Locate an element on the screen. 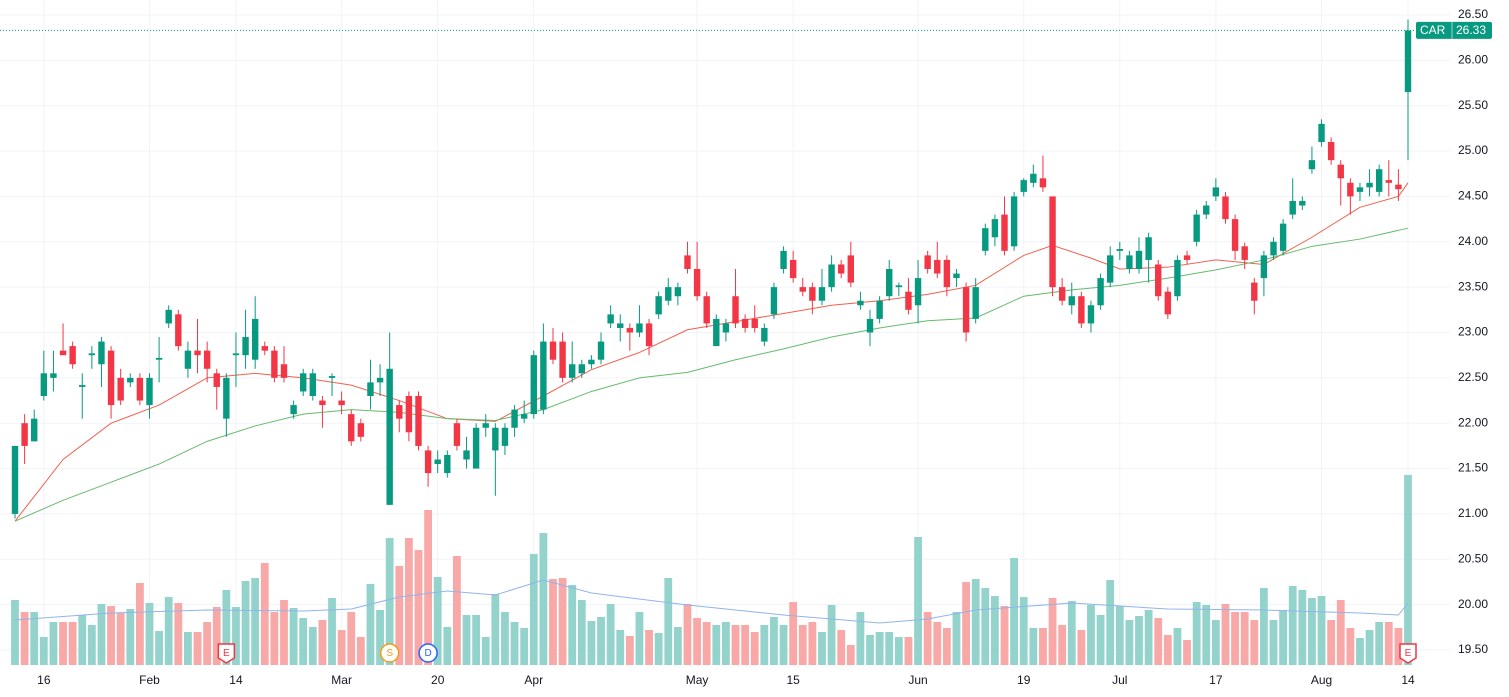 The image size is (1509, 697). y-tick-label: 23.50 is located at coordinates (1473, 286).